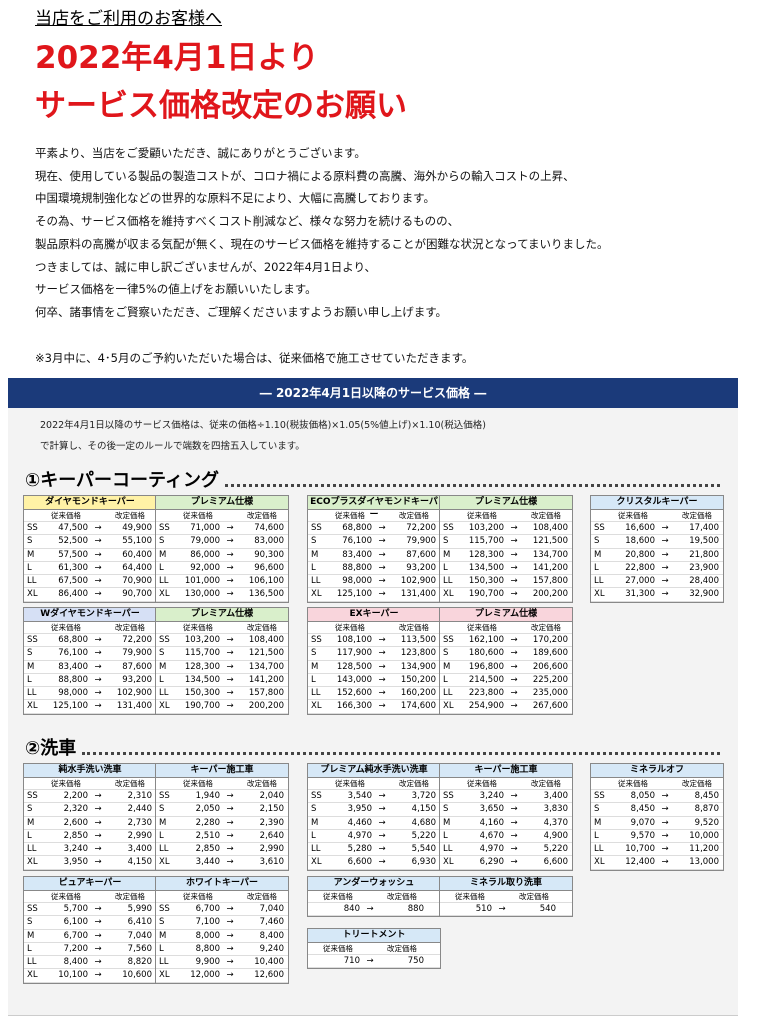 The image size is (757, 1024). What do you see at coordinates (374, 508) in the screenshot?
I see `table-heading: ECOプラスダイヤモンドキーパー` at bounding box center [374, 508].